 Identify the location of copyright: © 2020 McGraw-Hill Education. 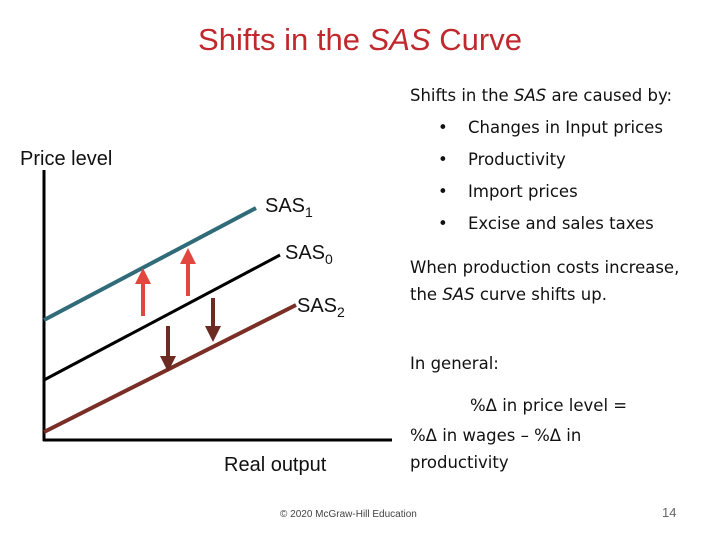
(348, 514).